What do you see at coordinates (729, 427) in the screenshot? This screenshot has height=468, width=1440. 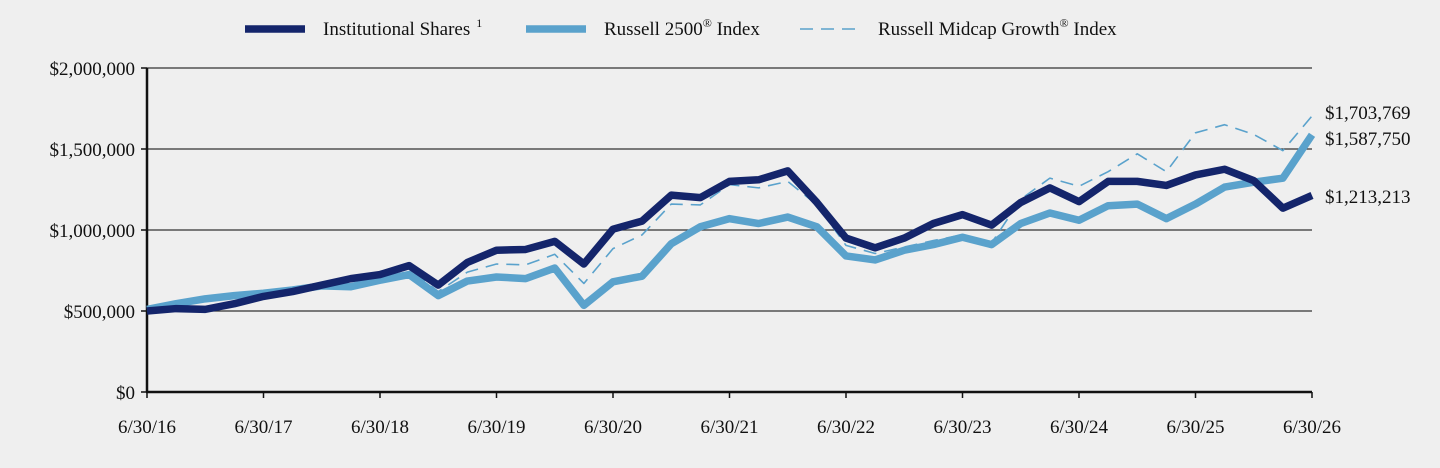 I see `x-tick-label: 6/30/21` at bounding box center [729, 427].